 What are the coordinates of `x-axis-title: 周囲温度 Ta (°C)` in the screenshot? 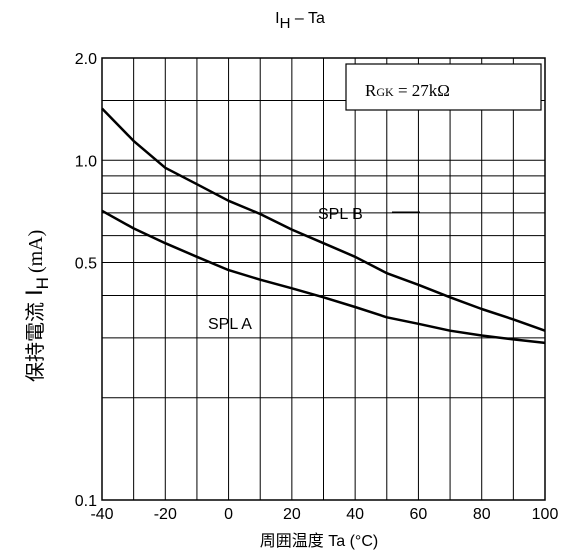 It's located at (319, 541).